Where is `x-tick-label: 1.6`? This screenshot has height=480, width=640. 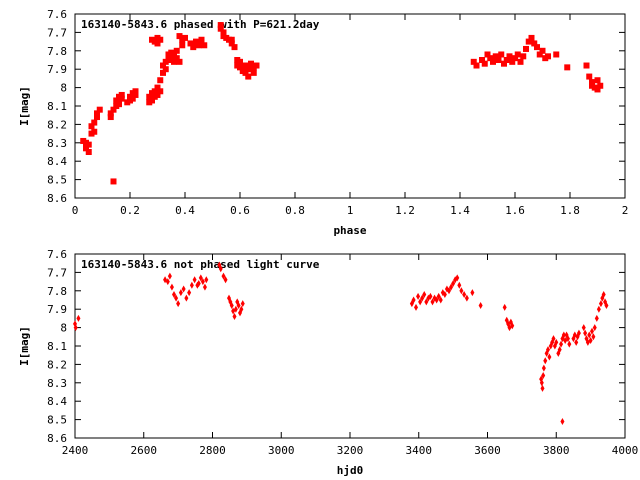
x-tick-label: 1.6 is located at coordinates (515, 210).